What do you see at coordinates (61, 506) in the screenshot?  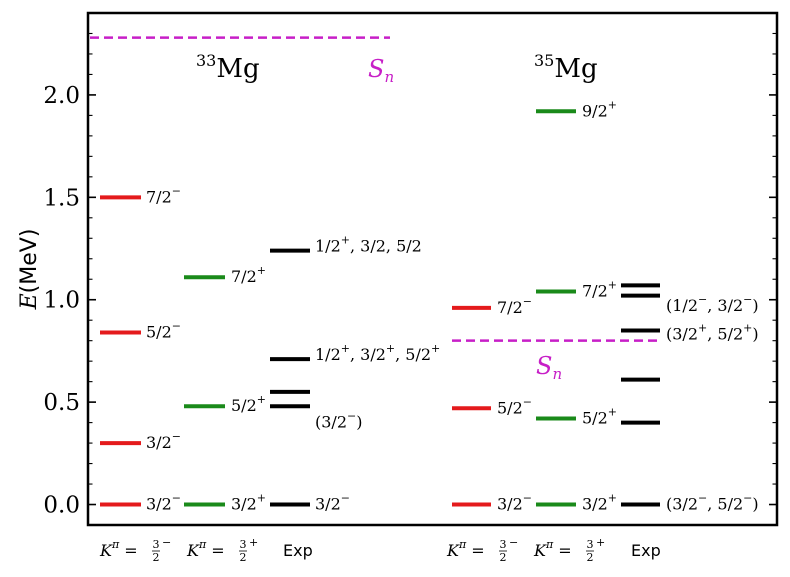 I see `y-tick-label: 0.0` at bounding box center [61, 506].